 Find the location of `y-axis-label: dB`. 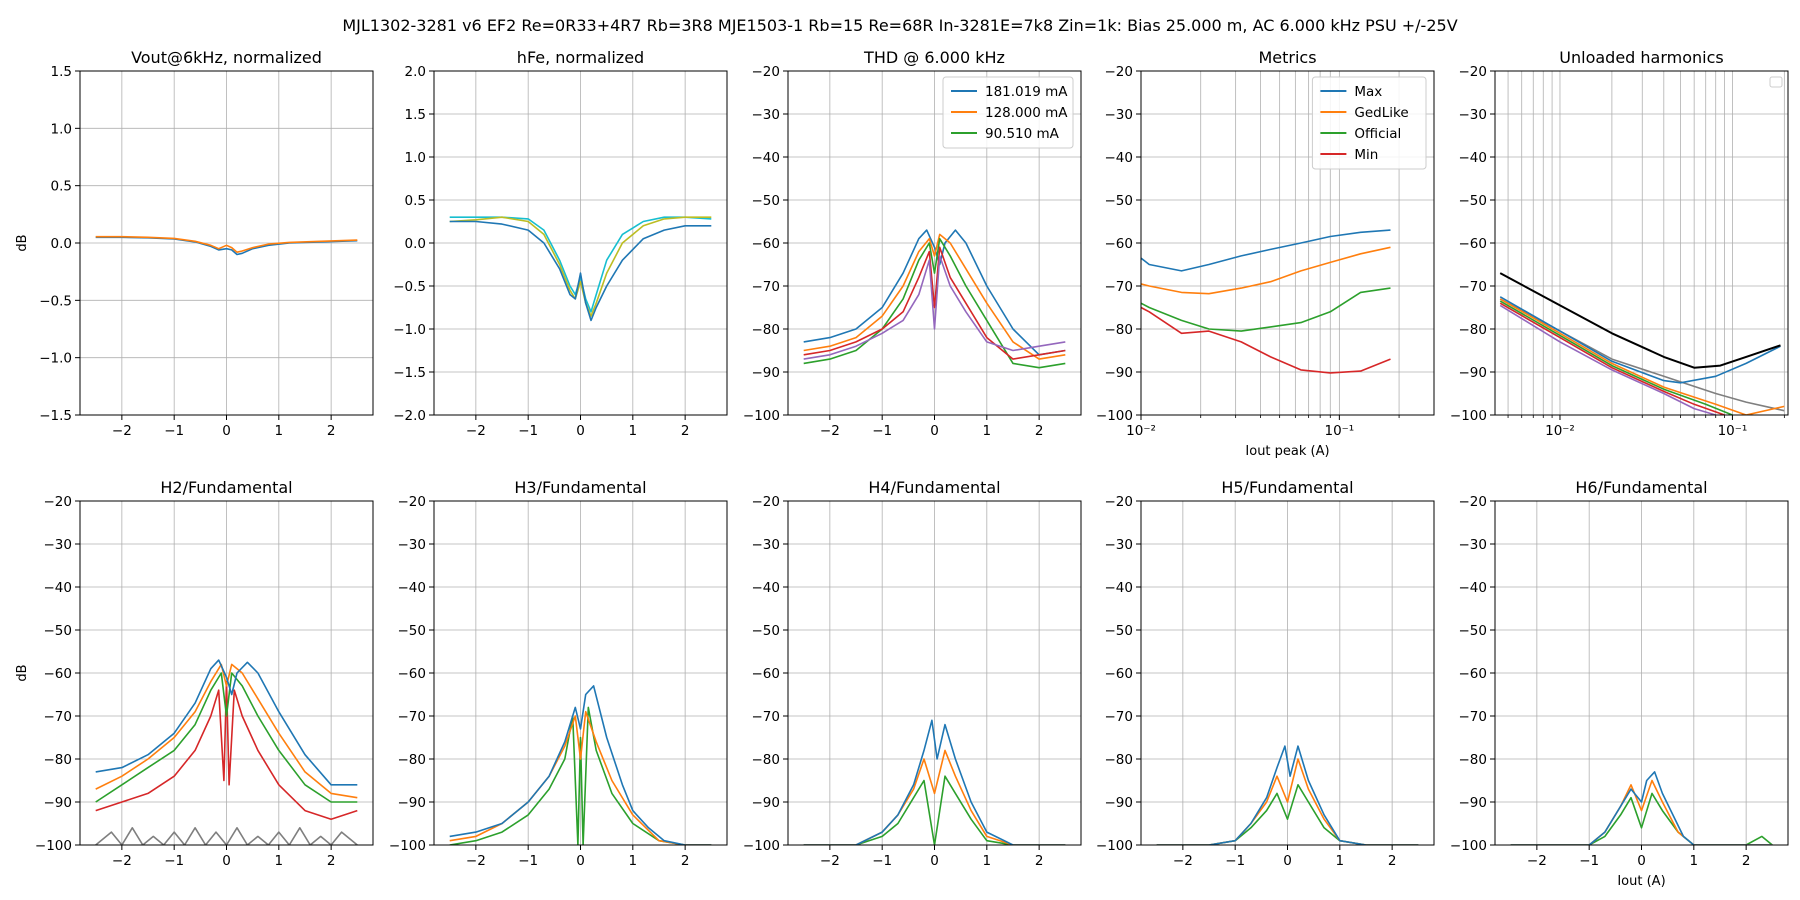

y-axis-label: dB is located at coordinates (22, 242).